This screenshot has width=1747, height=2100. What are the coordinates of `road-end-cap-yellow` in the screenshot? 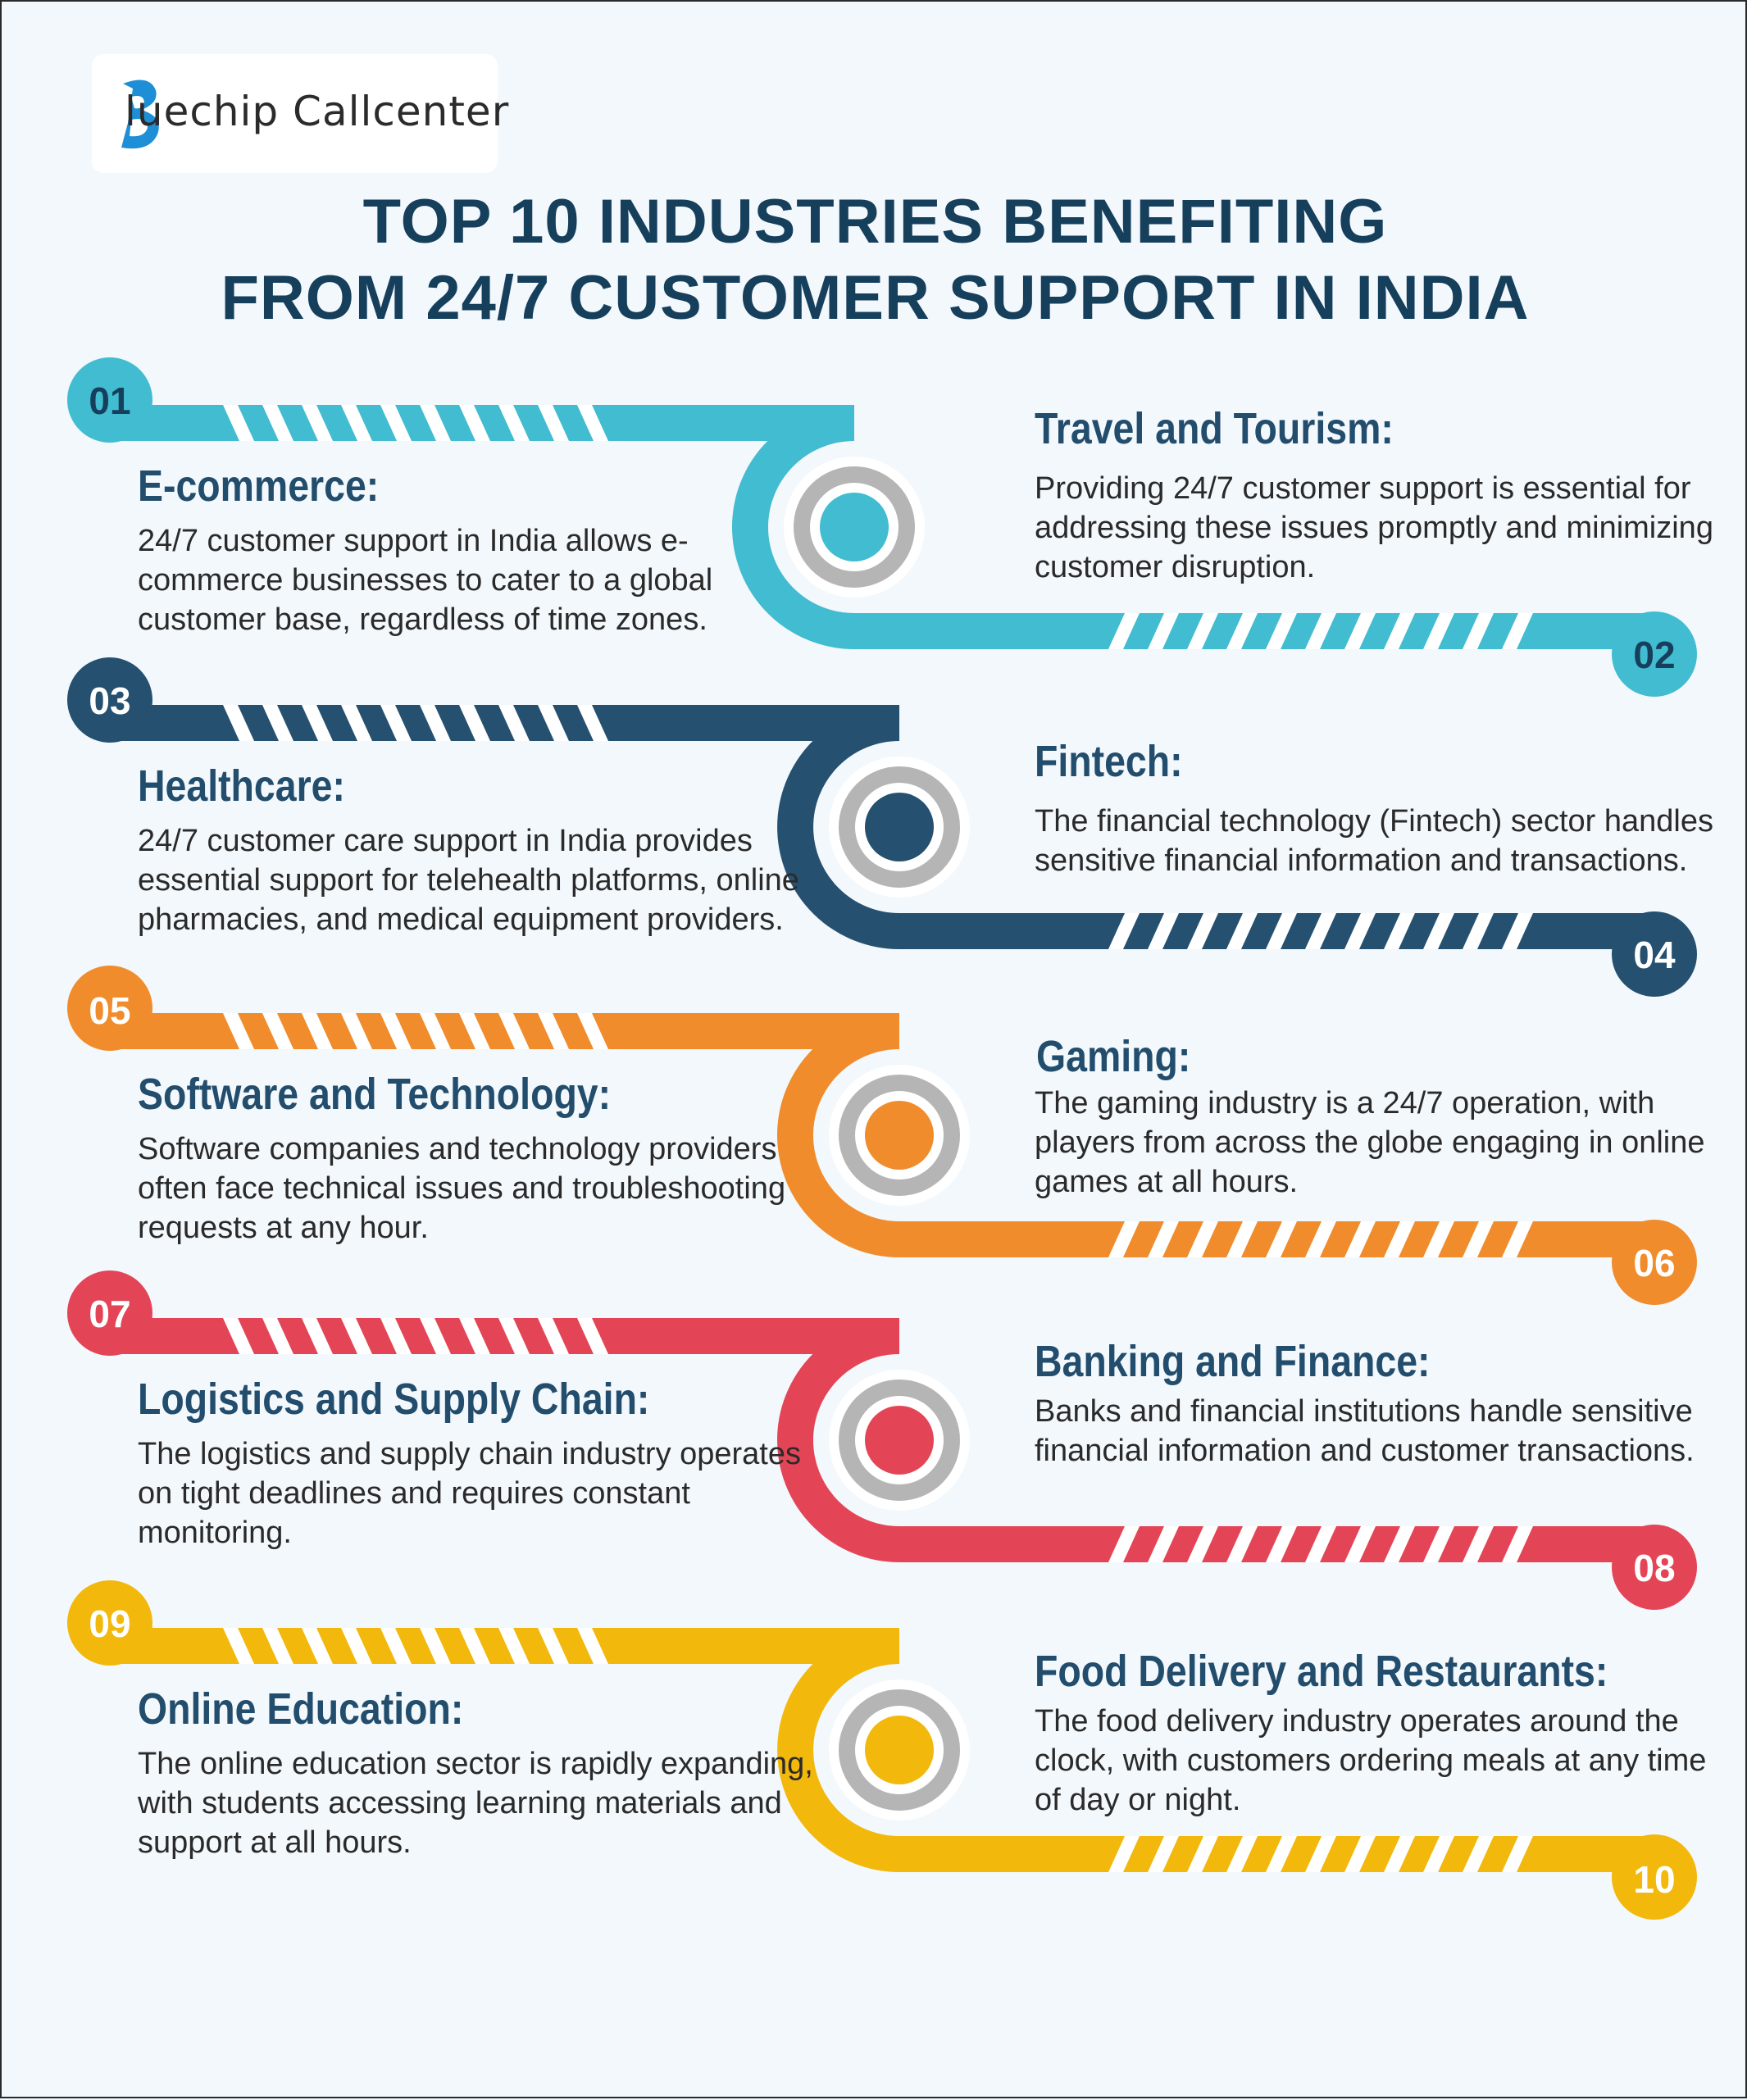 It's located at (1630, 1854).